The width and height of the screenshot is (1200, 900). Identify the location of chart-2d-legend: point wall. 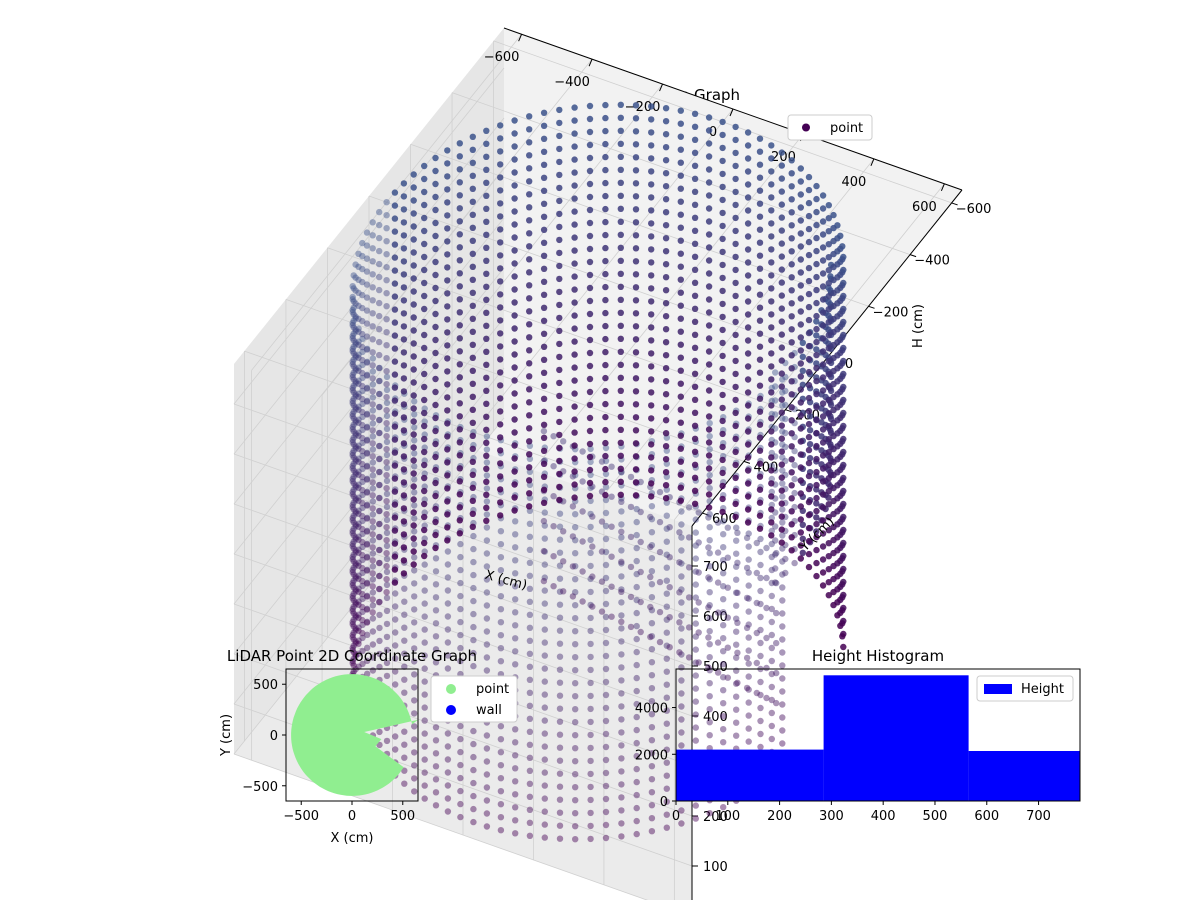
(474, 699).